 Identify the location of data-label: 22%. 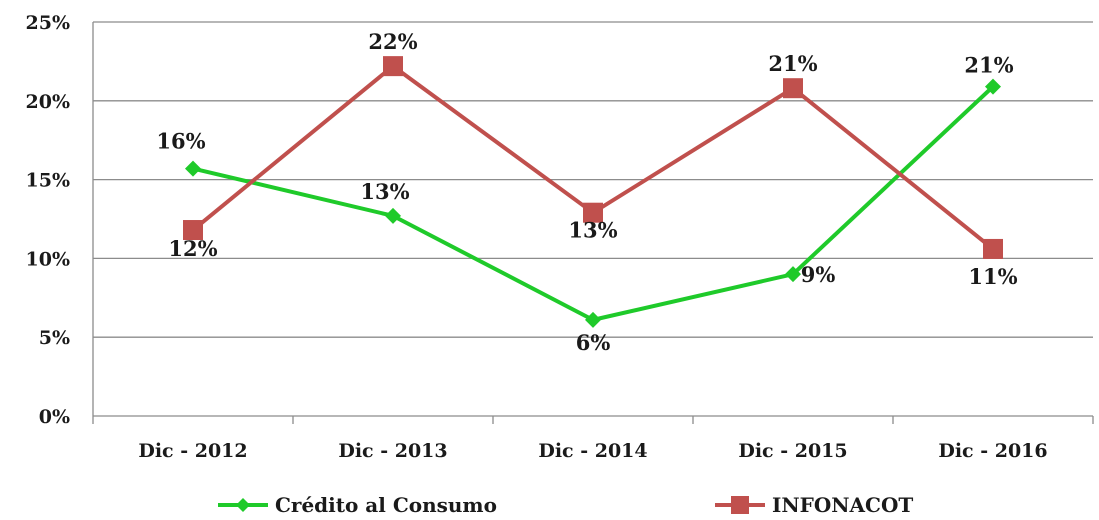
(392, 41).